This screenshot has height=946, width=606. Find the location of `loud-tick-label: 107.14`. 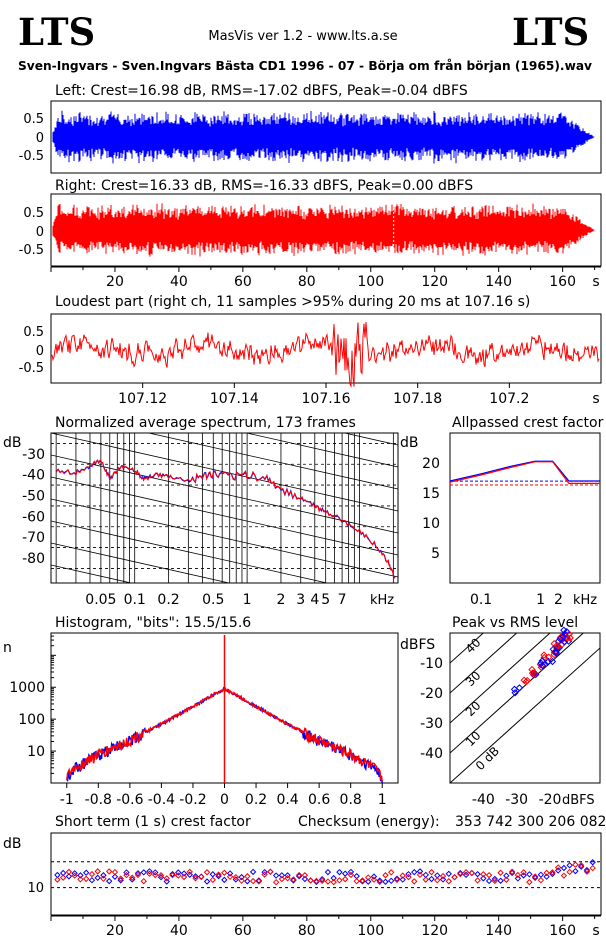

loud-tick-label: 107.14 is located at coordinates (234, 399).